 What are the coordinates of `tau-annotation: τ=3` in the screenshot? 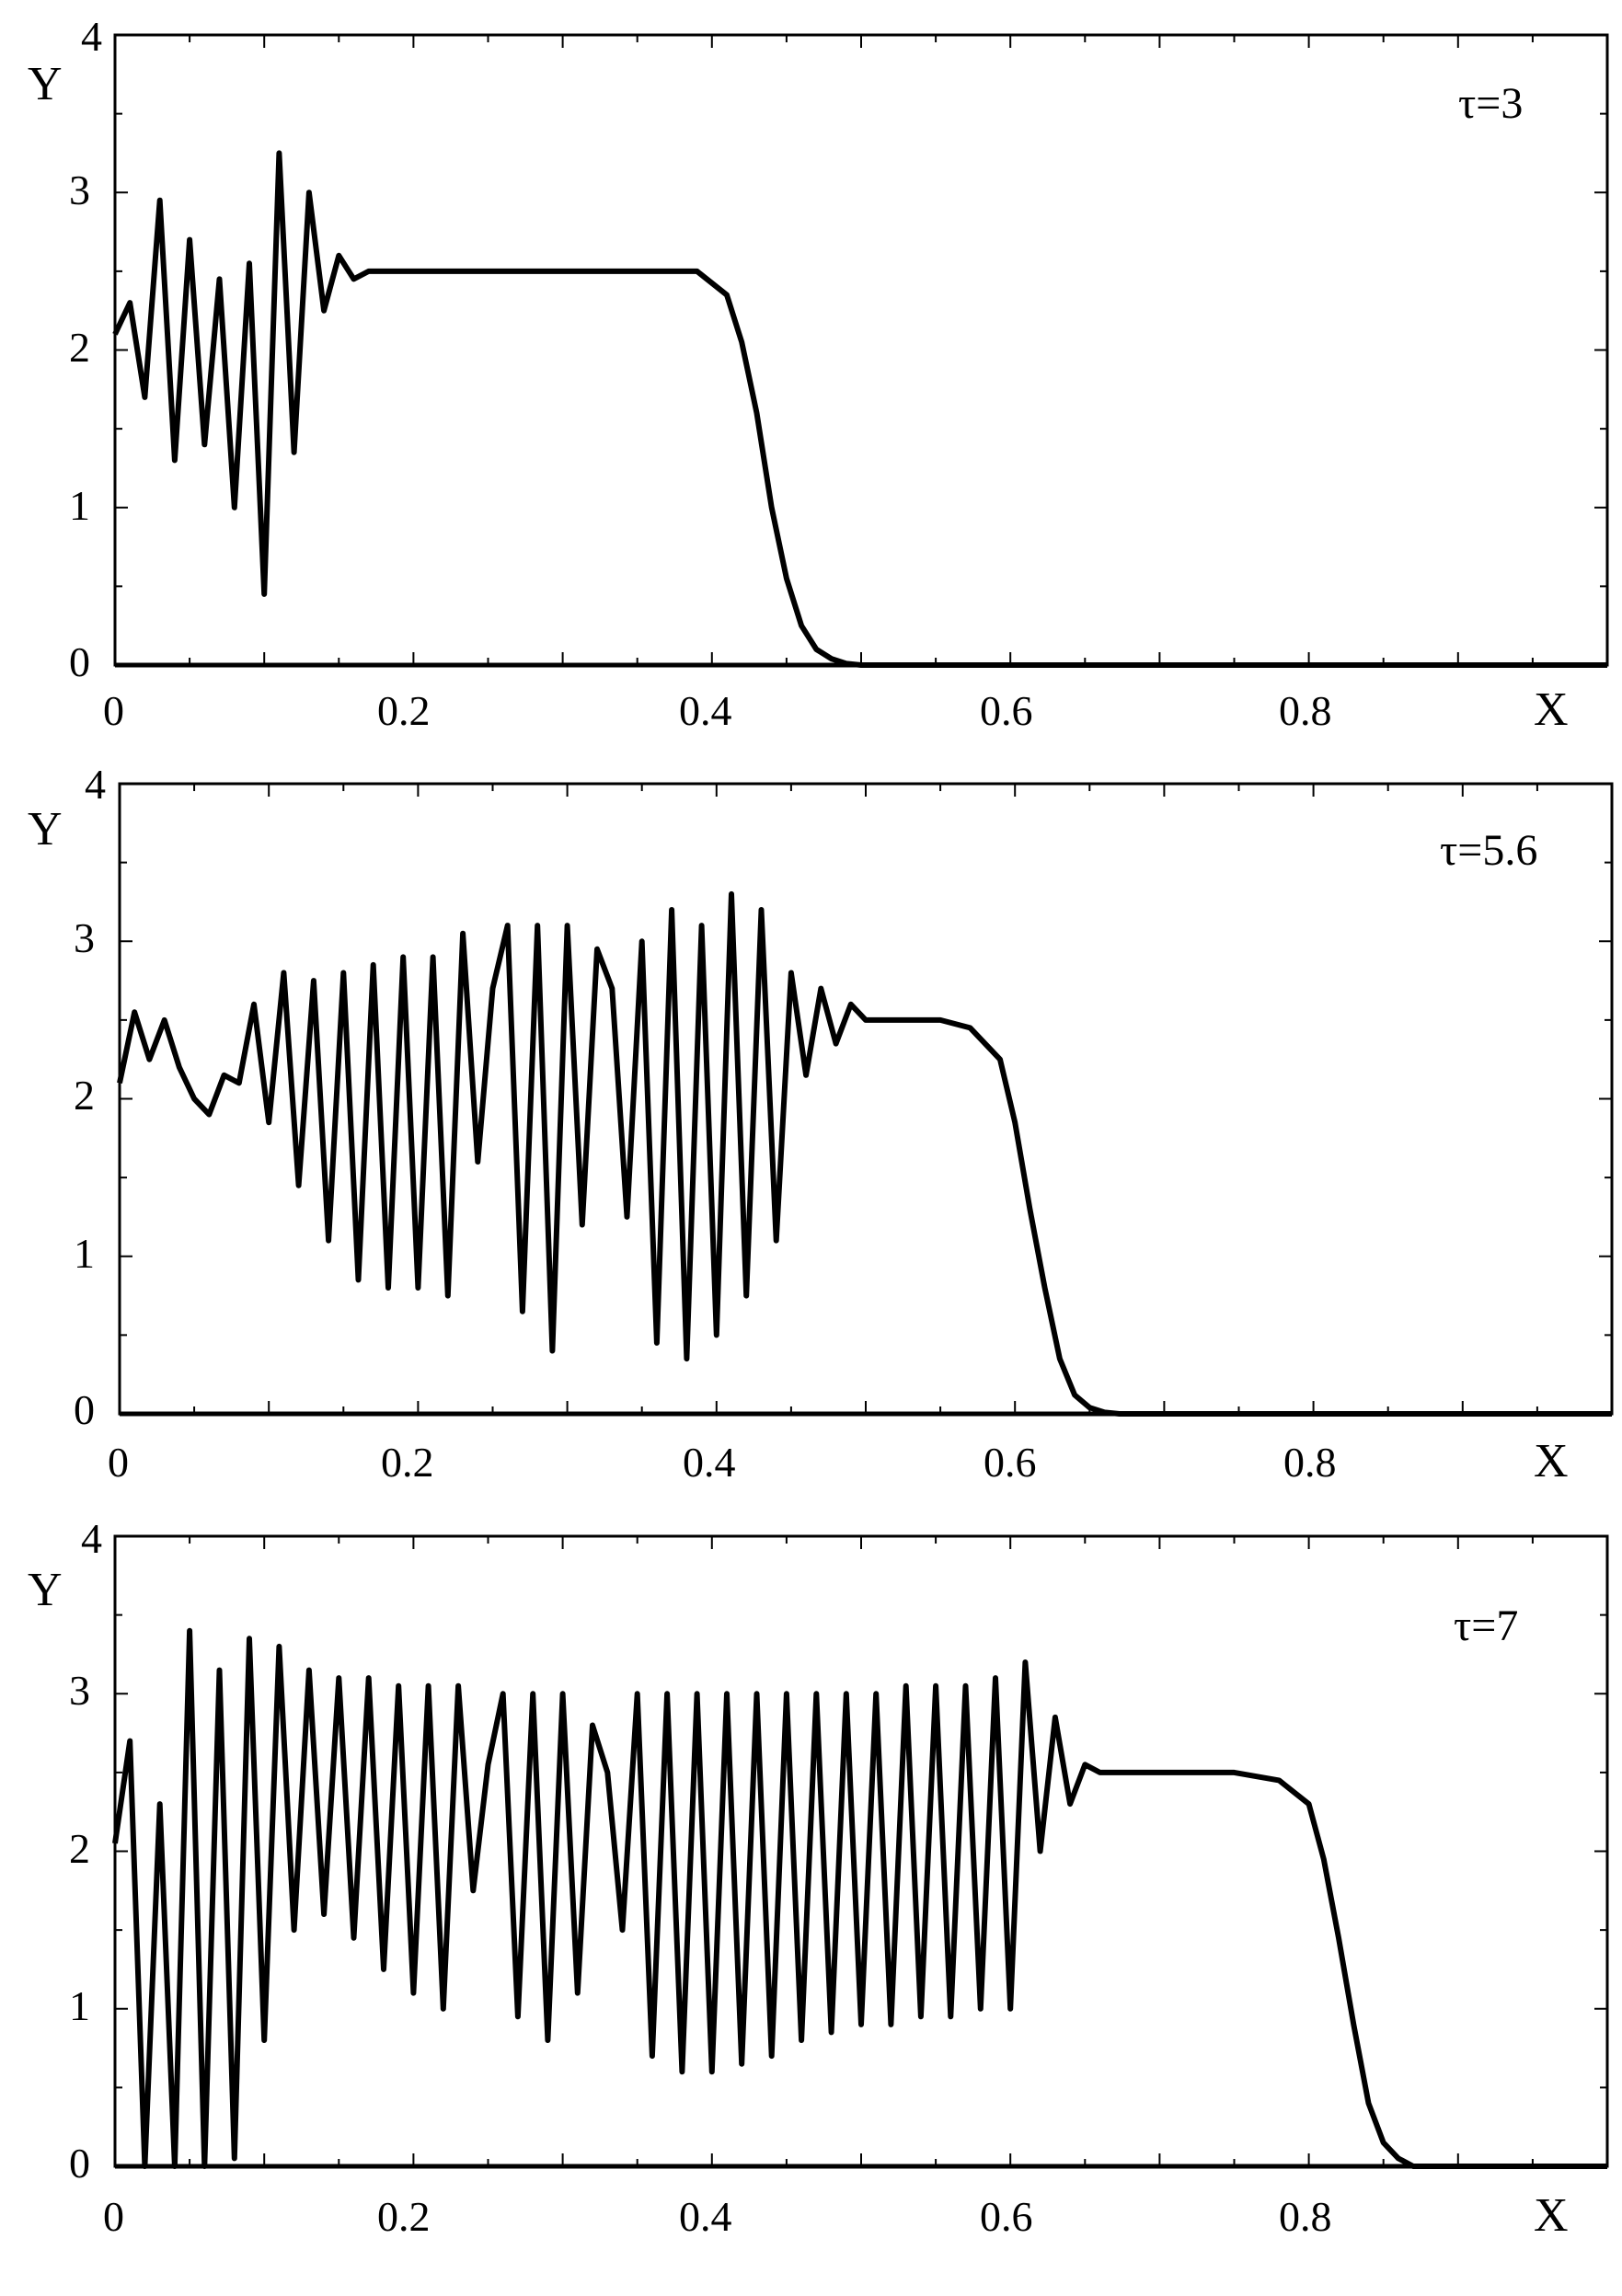 It's located at (1491, 103).